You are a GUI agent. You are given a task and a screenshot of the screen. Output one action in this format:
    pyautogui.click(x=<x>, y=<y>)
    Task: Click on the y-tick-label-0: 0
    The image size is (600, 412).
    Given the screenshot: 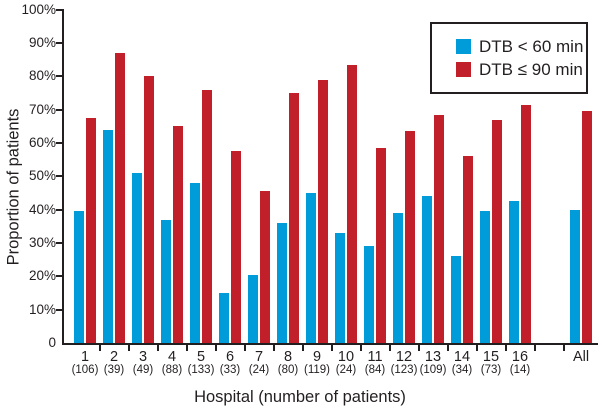 What is the action you would take?
    pyautogui.click(x=52, y=342)
    